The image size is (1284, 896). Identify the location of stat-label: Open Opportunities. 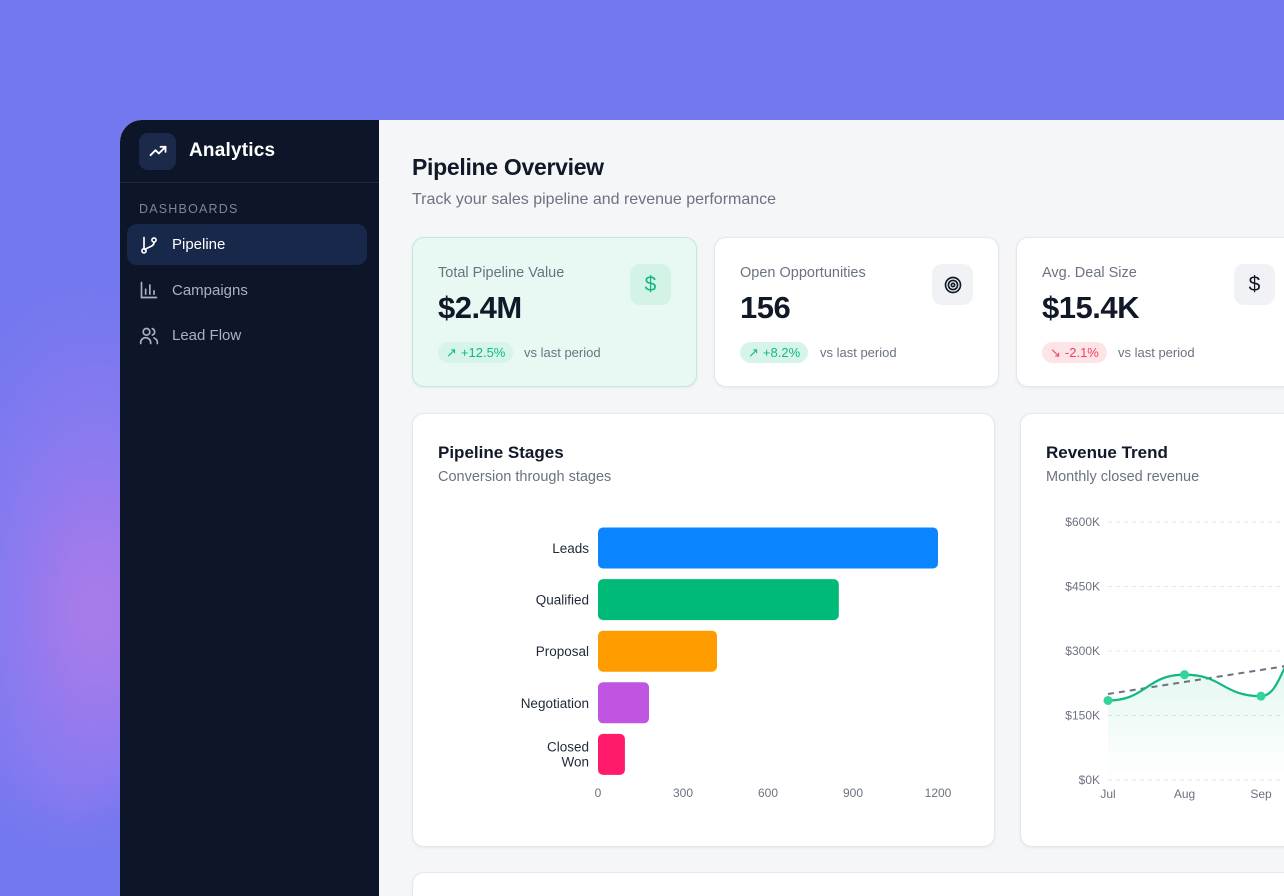
(803, 273).